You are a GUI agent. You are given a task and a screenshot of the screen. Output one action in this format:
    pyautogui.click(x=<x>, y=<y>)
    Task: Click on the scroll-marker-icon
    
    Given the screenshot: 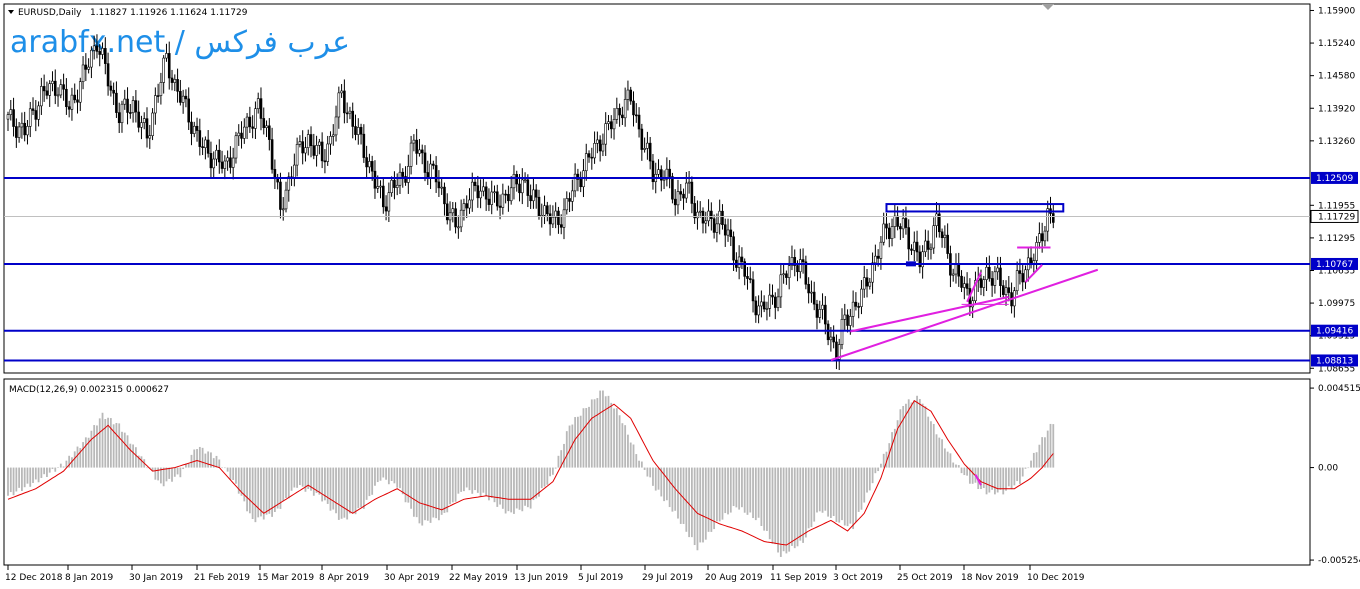 What is the action you would take?
    pyautogui.click(x=1048, y=7)
    